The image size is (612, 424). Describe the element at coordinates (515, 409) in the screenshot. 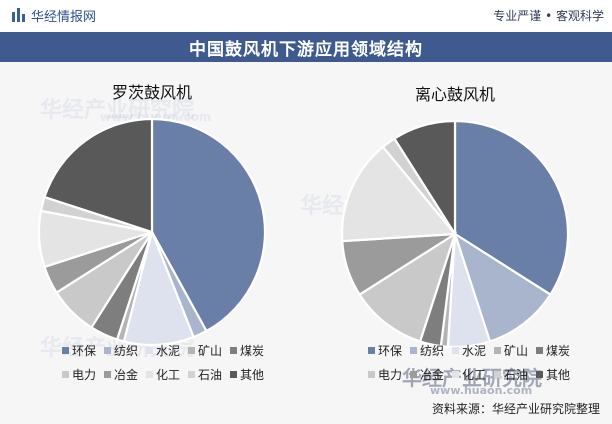

I see `source-note: 资料来源：华经产业研究院整理` at that location.